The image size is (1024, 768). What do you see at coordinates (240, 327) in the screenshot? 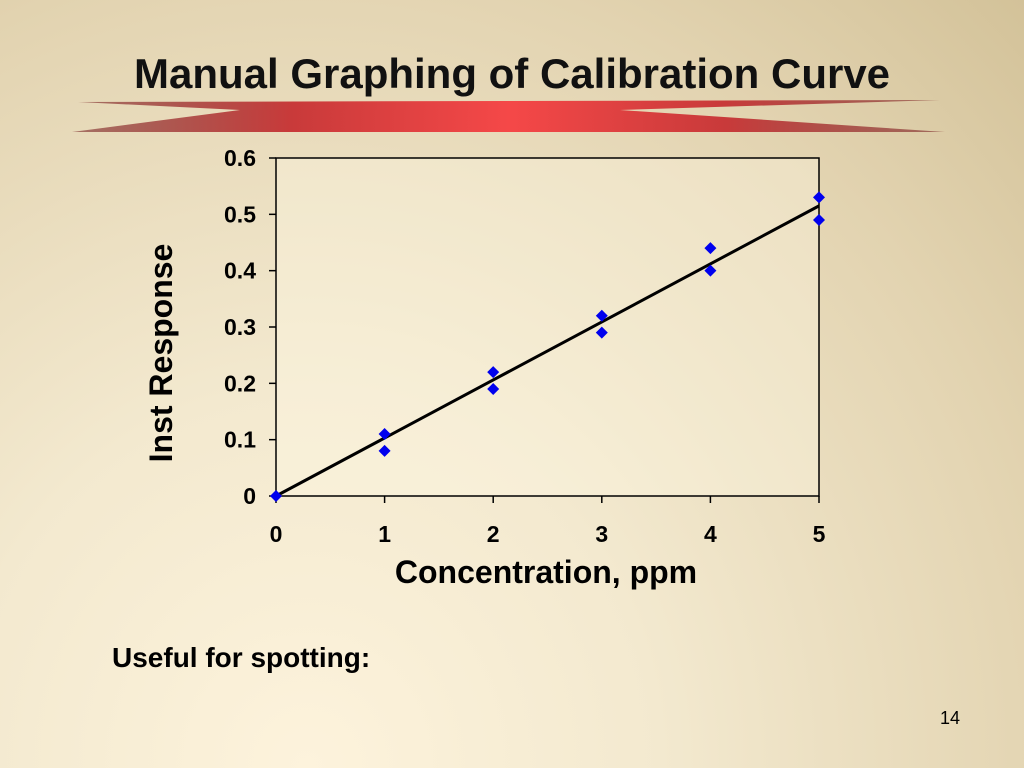
I see `y-tick-label: 0.3` at bounding box center [240, 327].